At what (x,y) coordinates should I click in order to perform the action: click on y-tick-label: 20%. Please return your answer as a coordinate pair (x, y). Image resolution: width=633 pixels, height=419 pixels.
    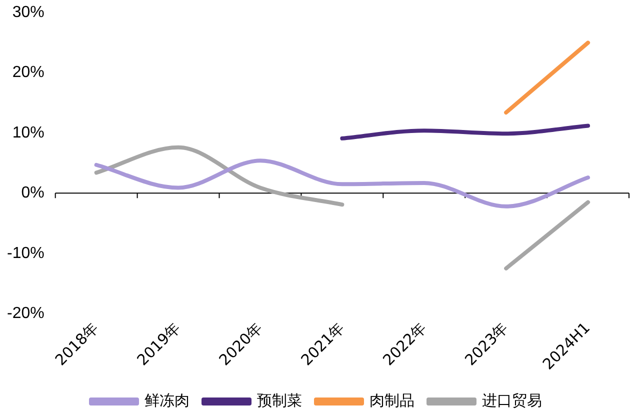
    Looking at the image, I should click on (28, 73).